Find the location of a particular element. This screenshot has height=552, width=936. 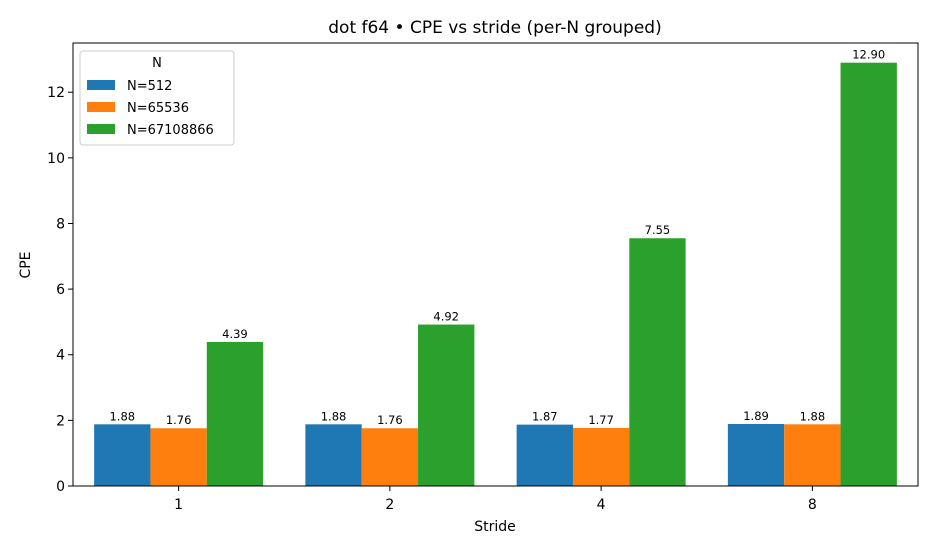

bar-value-label: 7.55 is located at coordinates (658, 230).